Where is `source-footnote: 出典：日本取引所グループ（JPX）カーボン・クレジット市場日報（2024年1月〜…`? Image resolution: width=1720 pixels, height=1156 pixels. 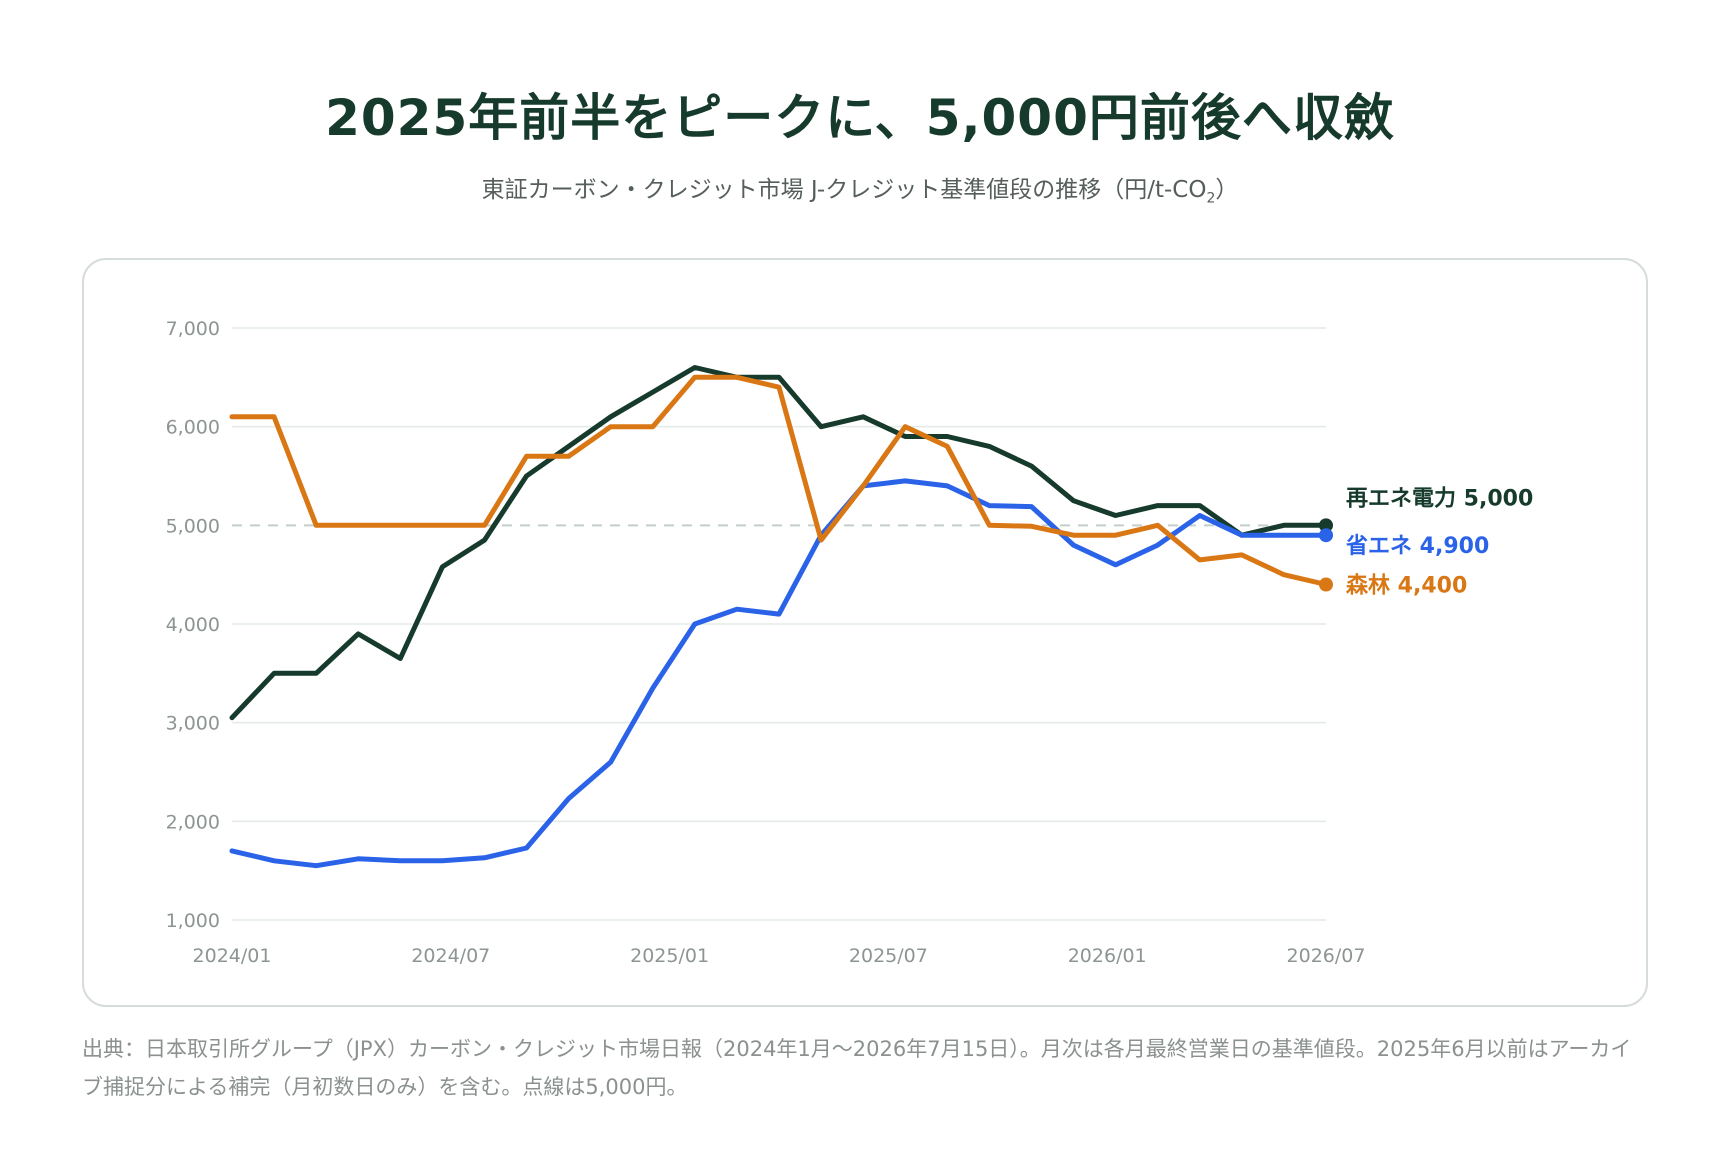 source-footnote: 出典：日本取引所グループ（JPX）カーボン・クレジット市場日報（2024年1月〜… is located at coordinates (857, 1068).